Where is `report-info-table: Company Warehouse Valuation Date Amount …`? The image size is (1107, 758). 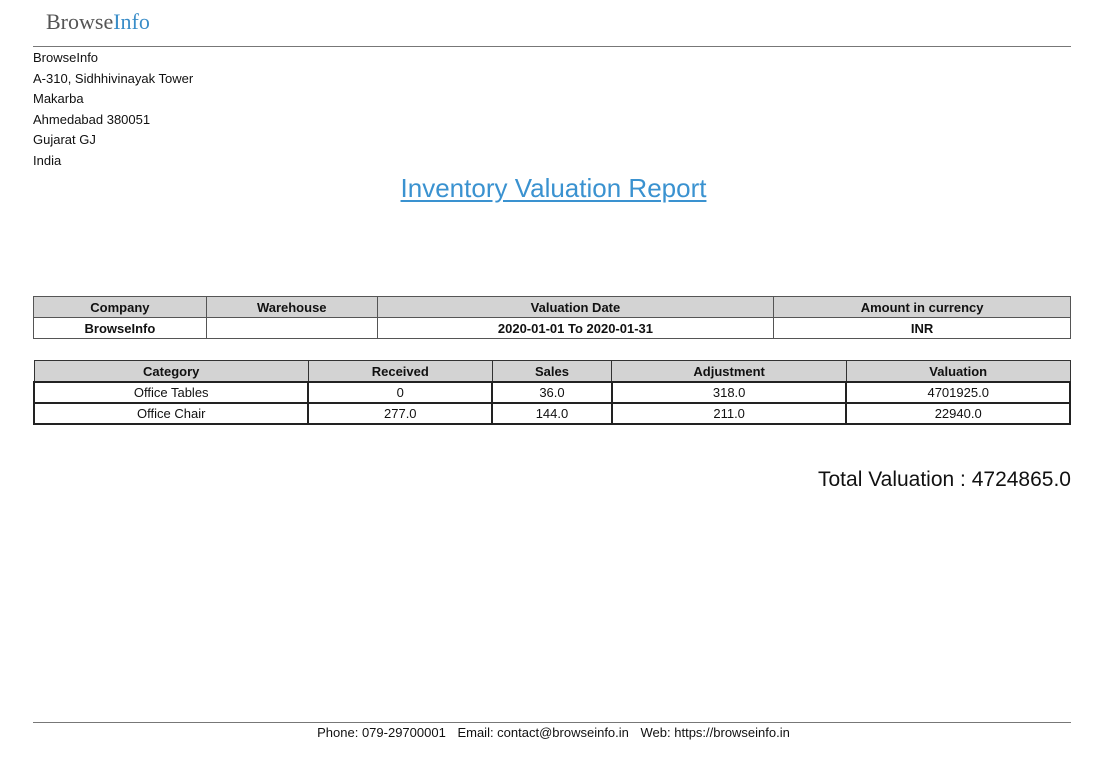 report-info-table: Company Warehouse Valuation Date Amount … is located at coordinates (552, 317).